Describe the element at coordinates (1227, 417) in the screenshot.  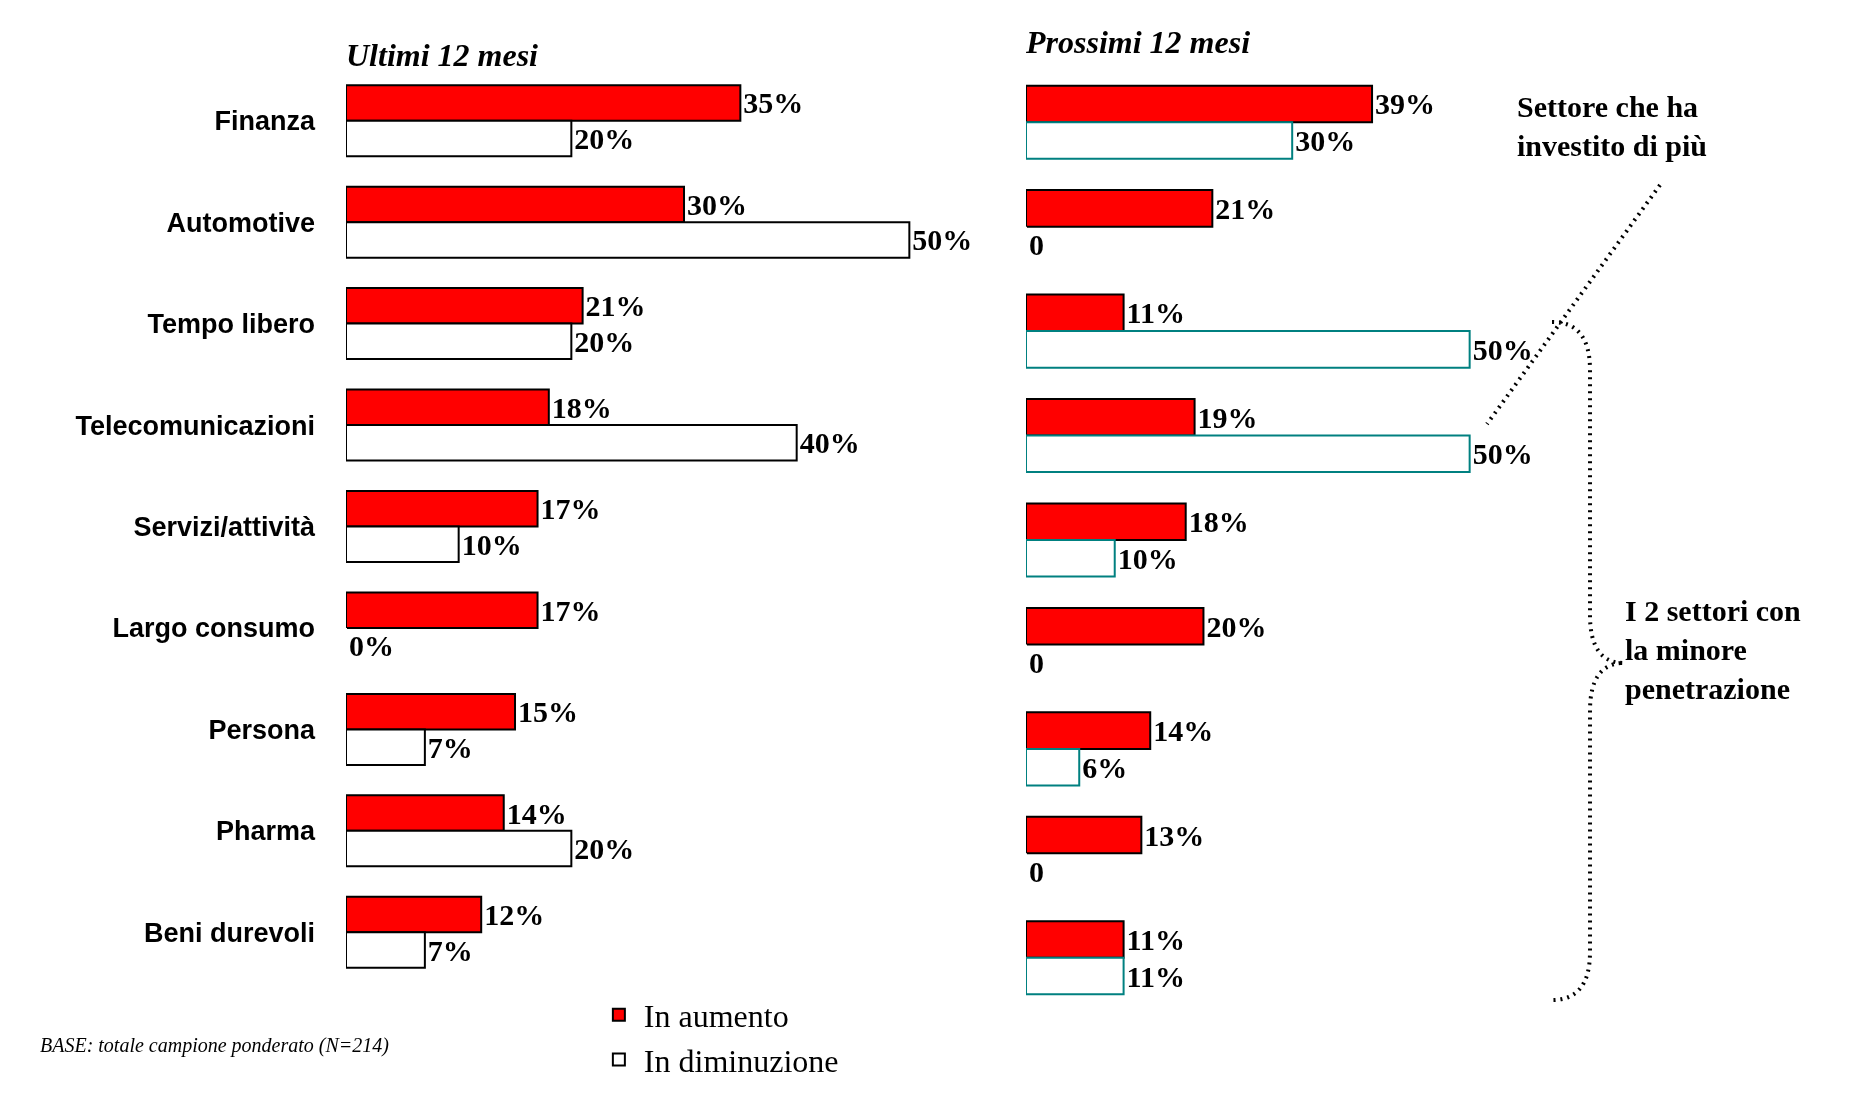
I see `data-label: 19%` at that location.